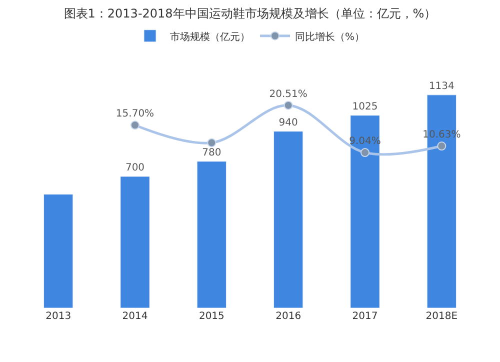 Image resolution: width=500 pixels, height=362 pixels. What do you see at coordinates (365, 316) in the screenshot?
I see `x-tick-label: 2017` at bounding box center [365, 316].